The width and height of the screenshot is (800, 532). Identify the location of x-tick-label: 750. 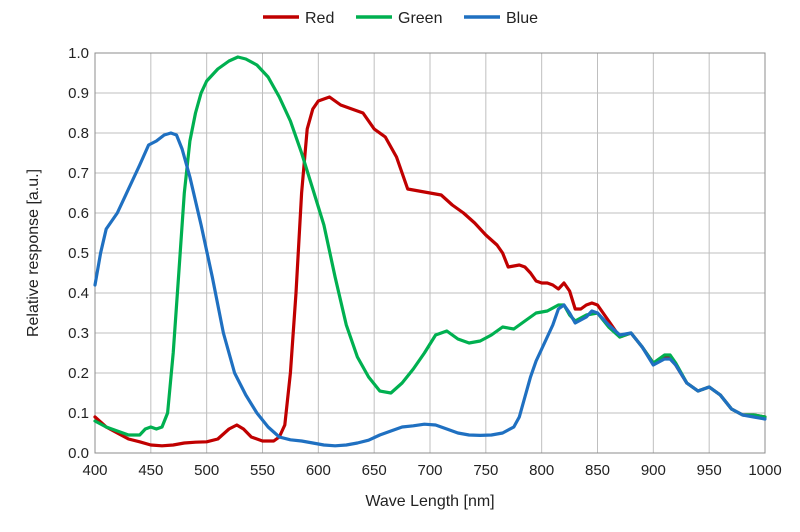
(485, 470).